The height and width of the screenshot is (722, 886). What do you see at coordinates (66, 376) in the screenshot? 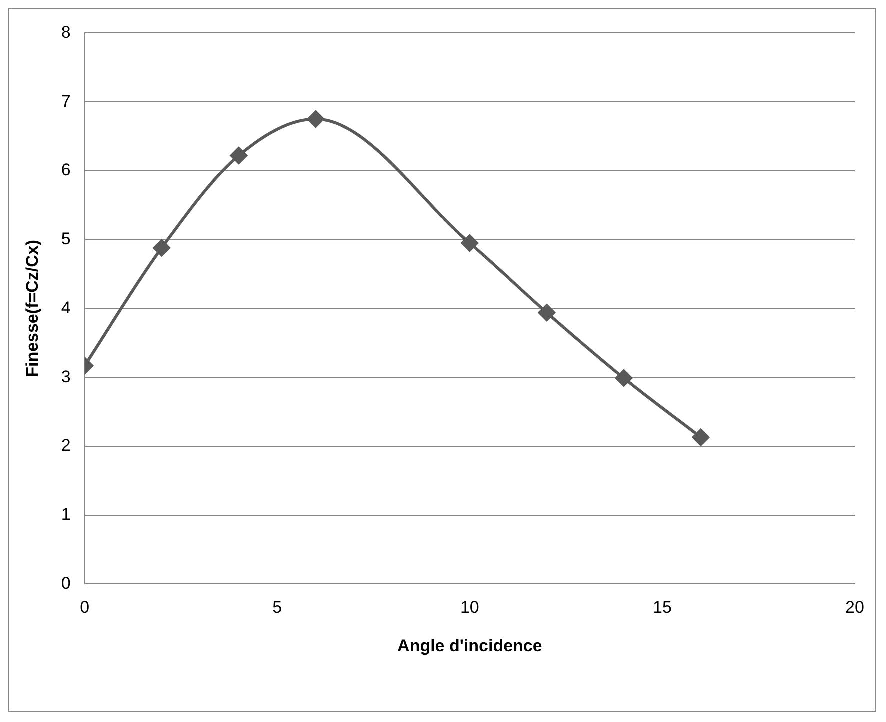
I see `y-tick-label: 3` at bounding box center [66, 376].